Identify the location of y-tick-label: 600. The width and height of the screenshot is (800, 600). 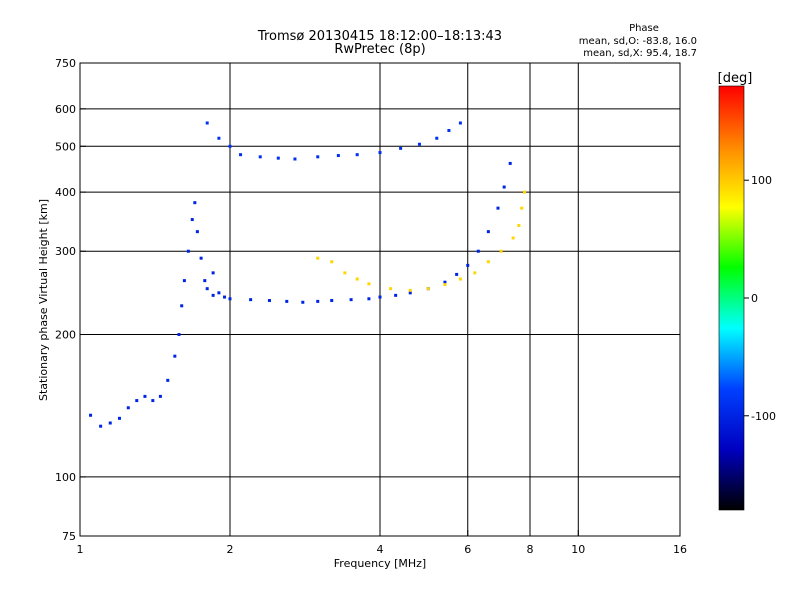
(65, 109).